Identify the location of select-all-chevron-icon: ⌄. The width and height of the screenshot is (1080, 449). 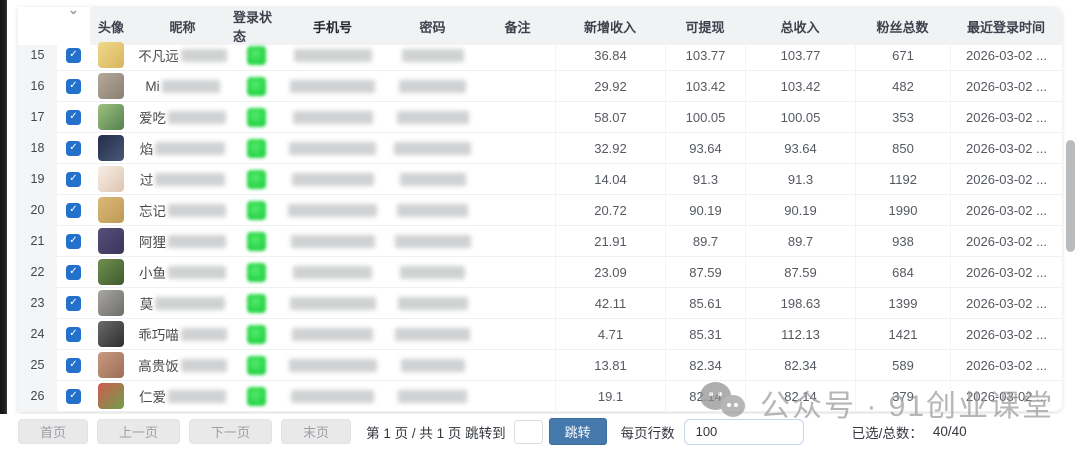
(73, 12).